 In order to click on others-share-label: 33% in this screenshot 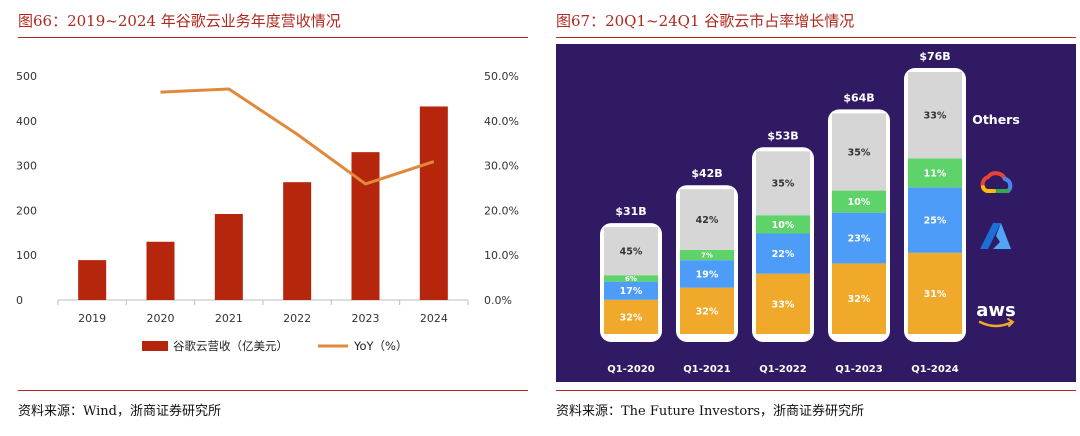, I will do `click(935, 116)`.